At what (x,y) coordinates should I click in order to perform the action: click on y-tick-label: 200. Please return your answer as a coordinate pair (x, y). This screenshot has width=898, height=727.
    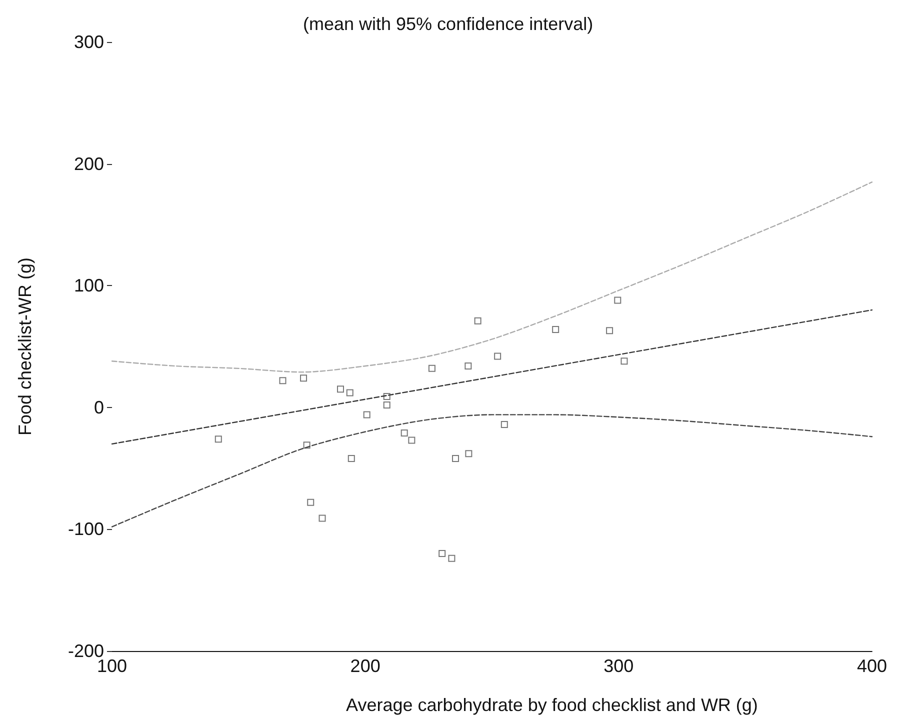
    Looking at the image, I should click on (89, 164).